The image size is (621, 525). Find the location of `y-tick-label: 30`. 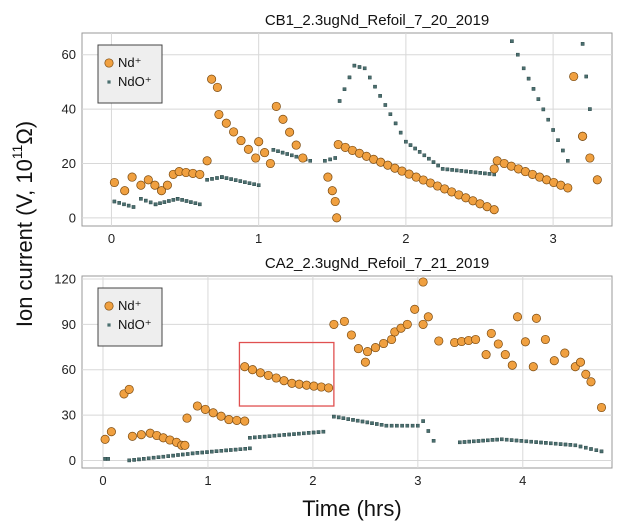

y-tick-label: 30 is located at coordinates (69, 415).